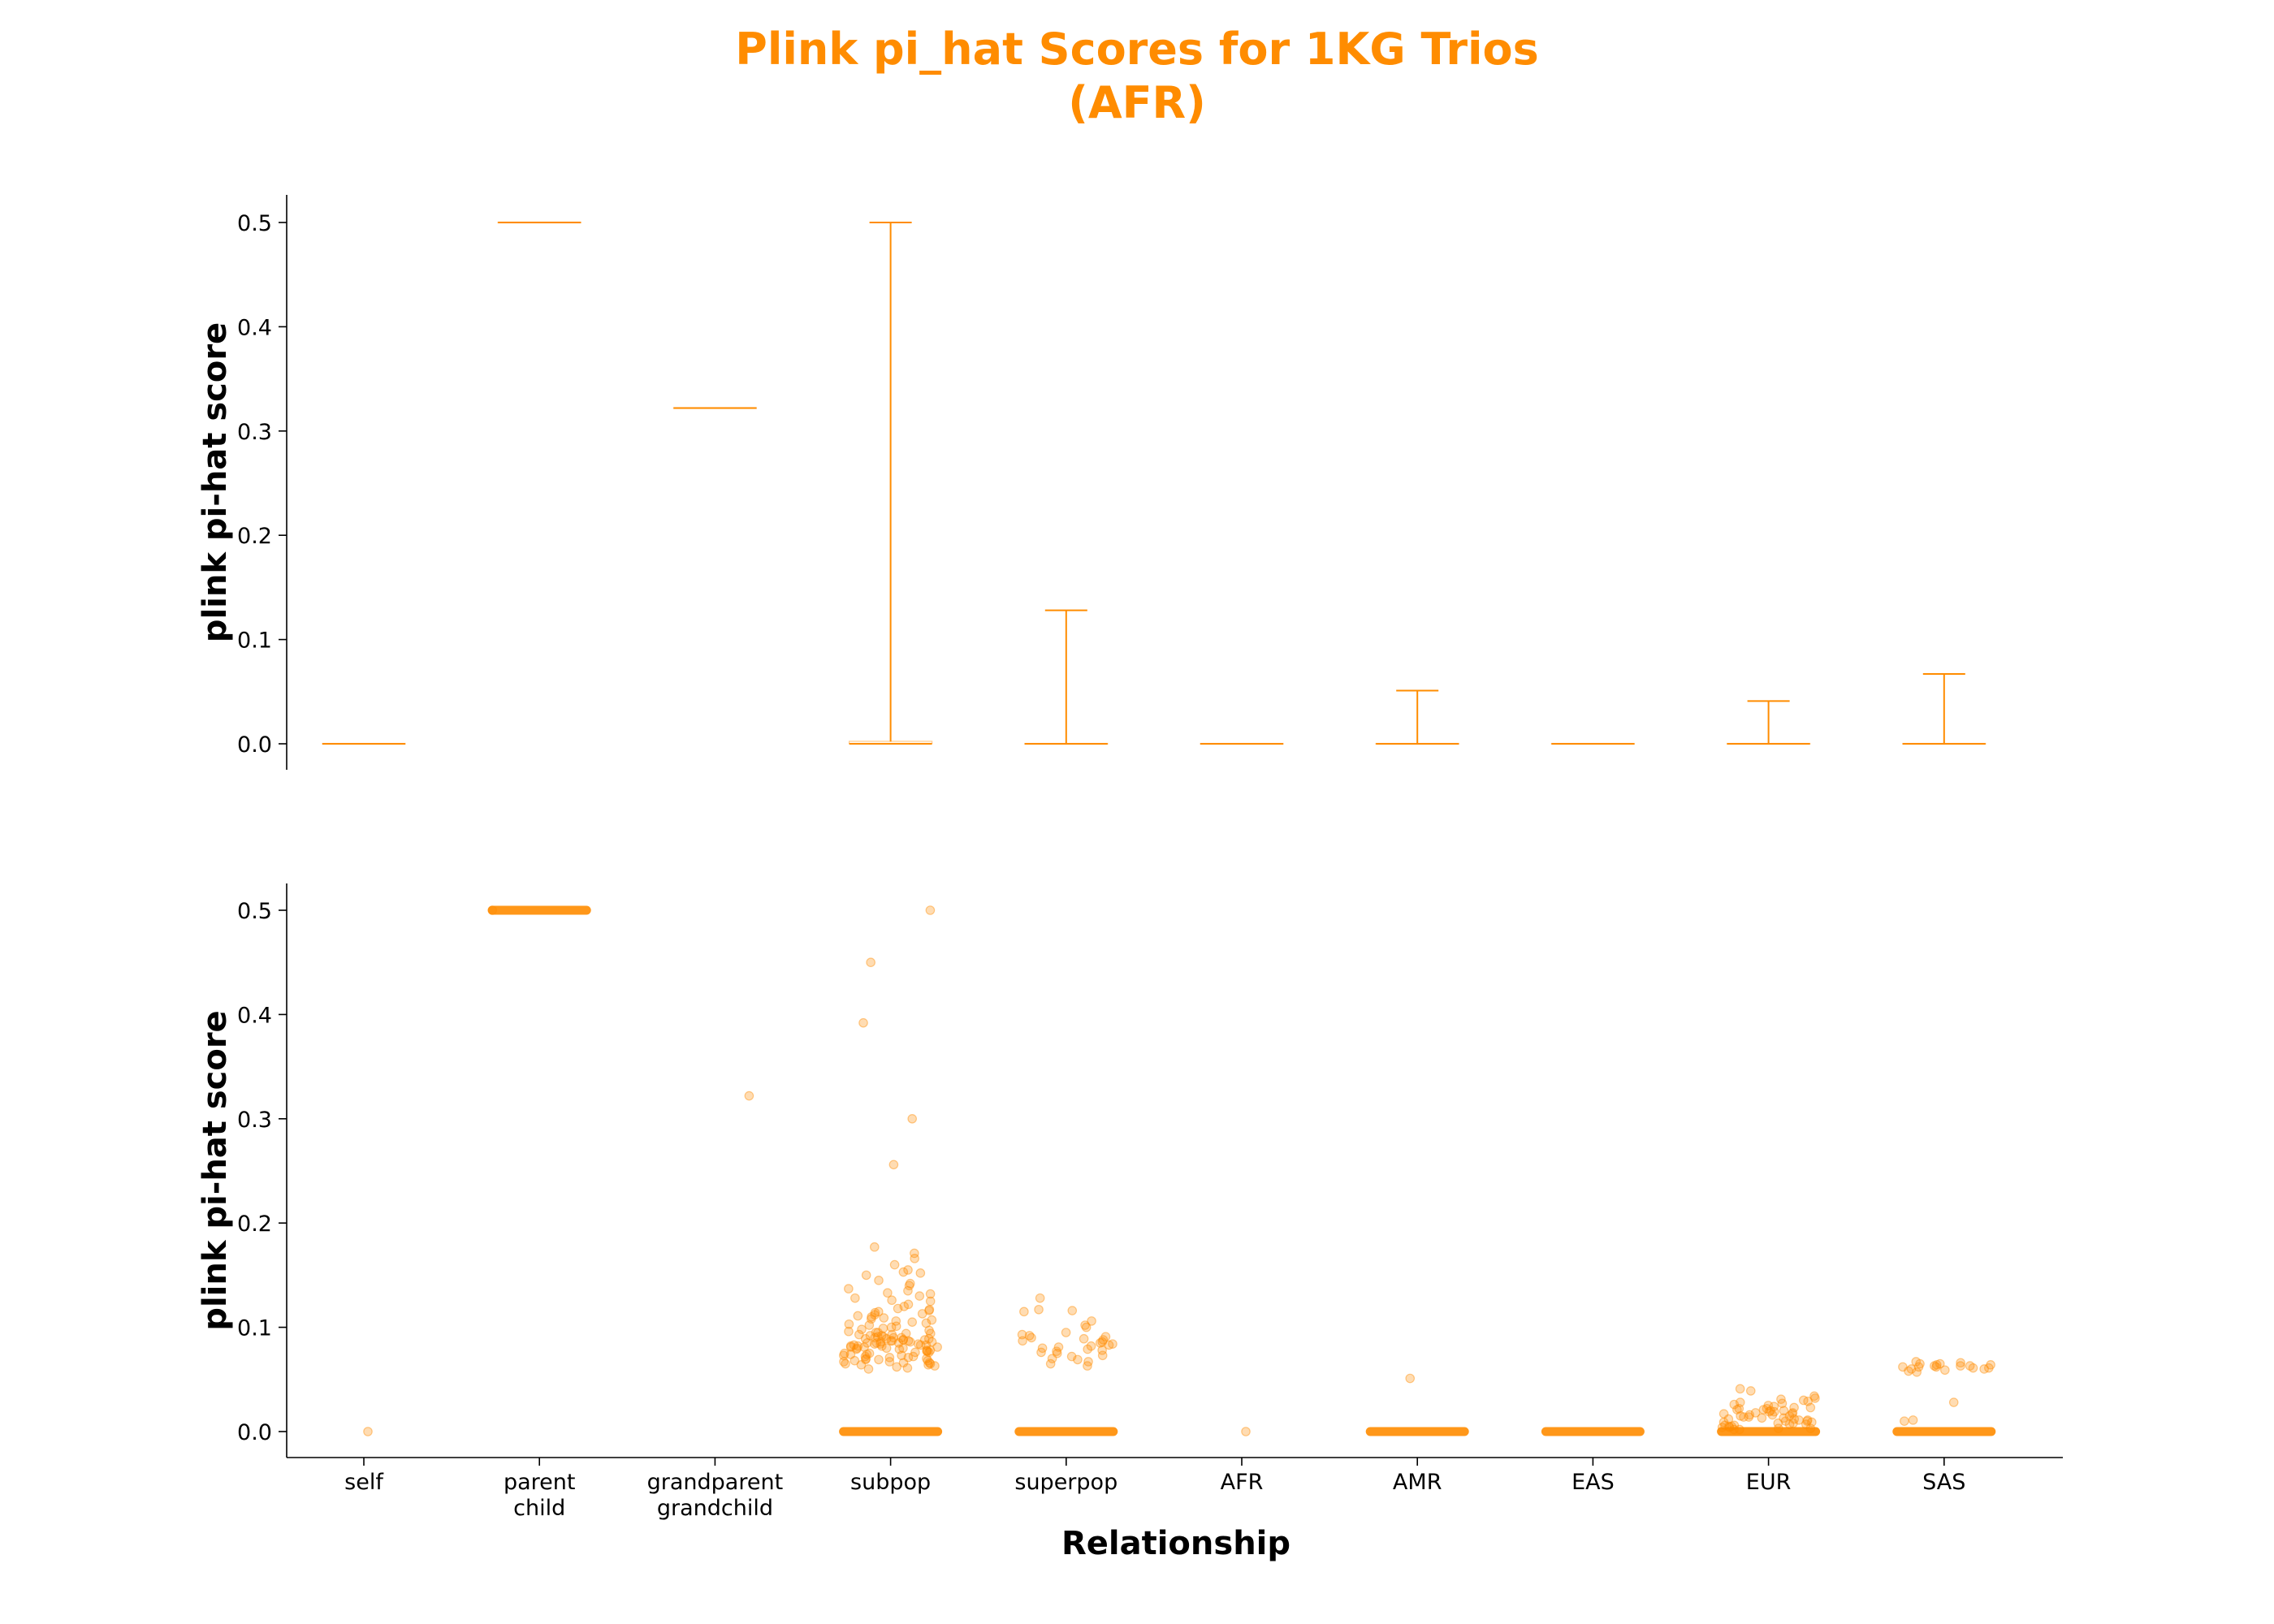 The image size is (2274, 1624). What do you see at coordinates (539, 910) in the screenshot?
I see `strip-parent-child` at bounding box center [539, 910].